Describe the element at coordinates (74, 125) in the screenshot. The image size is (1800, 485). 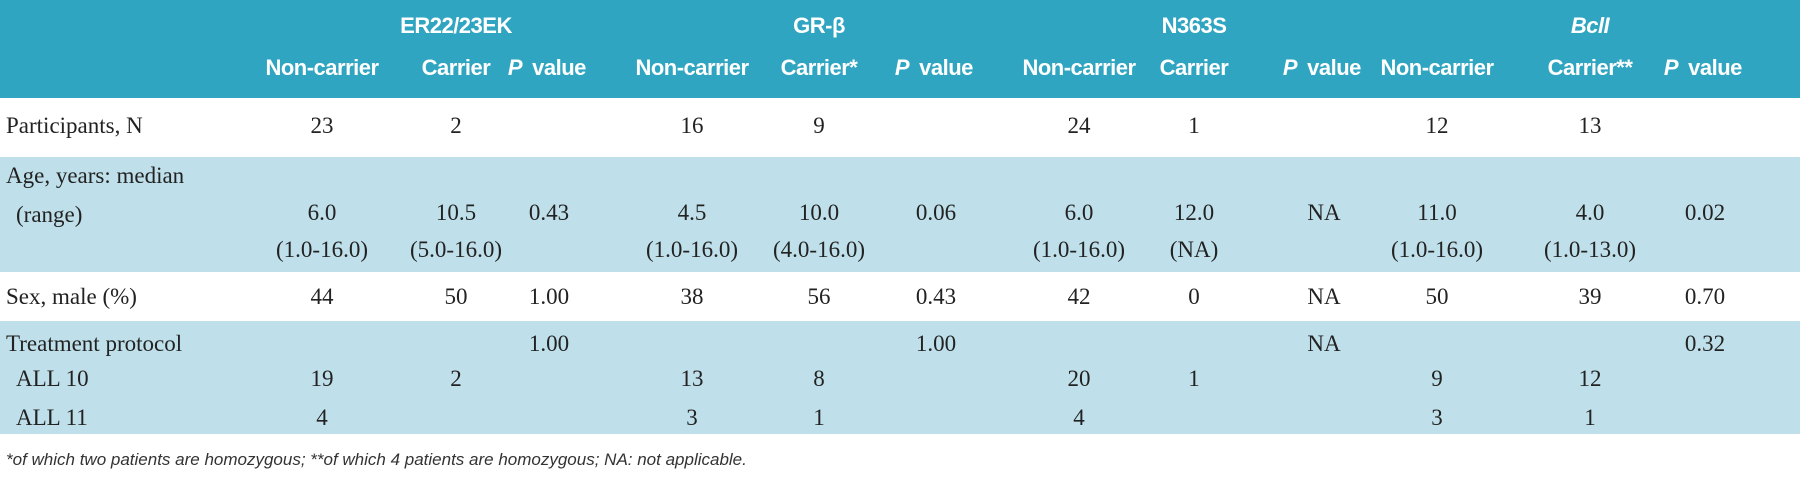
I see `row-label: Participants, N` at that location.